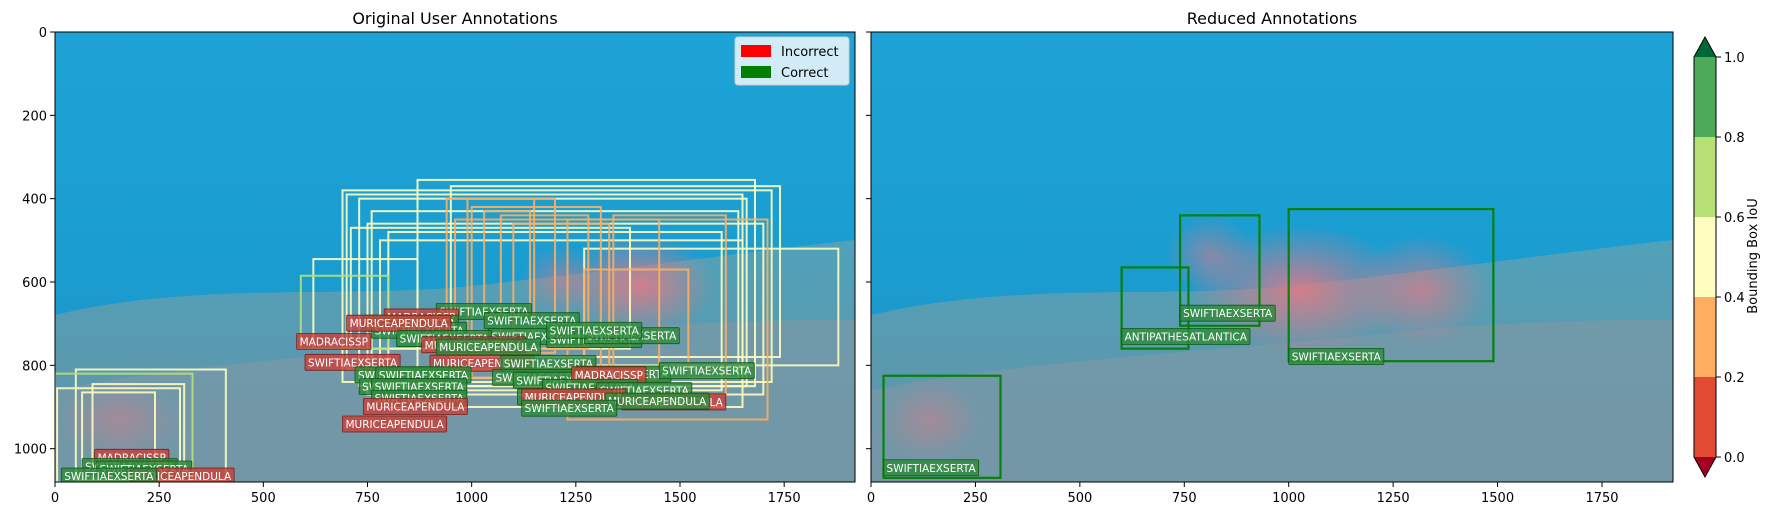 The width and height of the screenshot is (1774, 516). I want to click on y-tick-label: 200, so click(34, 116).